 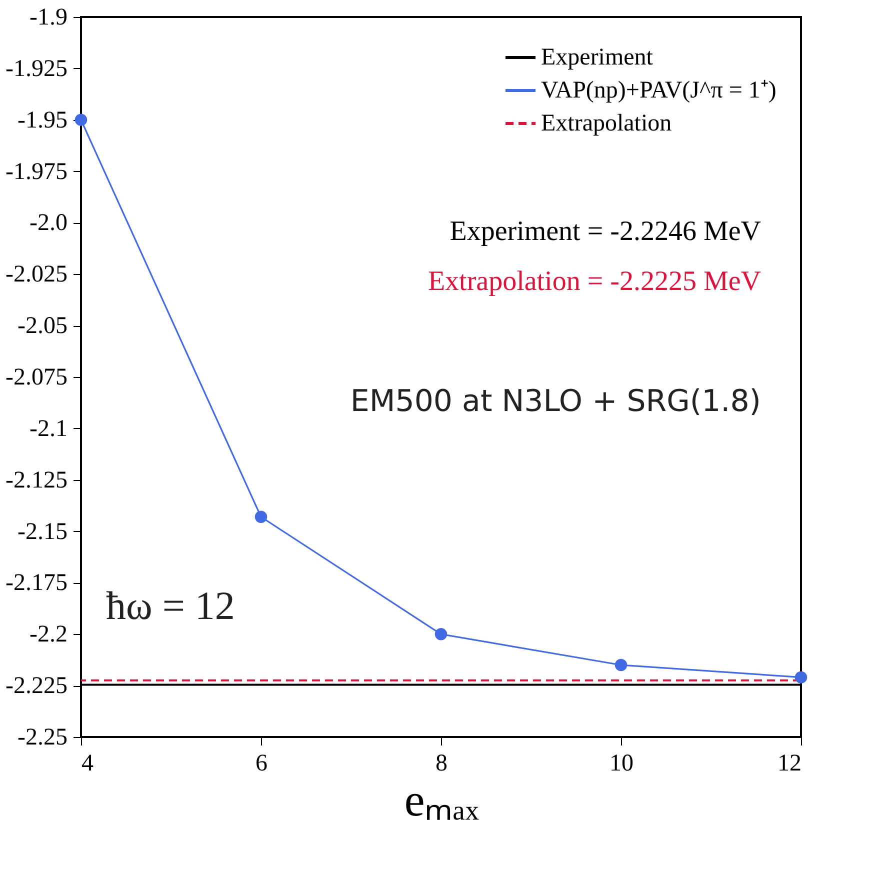 What do you see at coordinates (49, 429) in the screenshot?
I see `y-tick-label: -2.1` at bounding box center [49, 429].